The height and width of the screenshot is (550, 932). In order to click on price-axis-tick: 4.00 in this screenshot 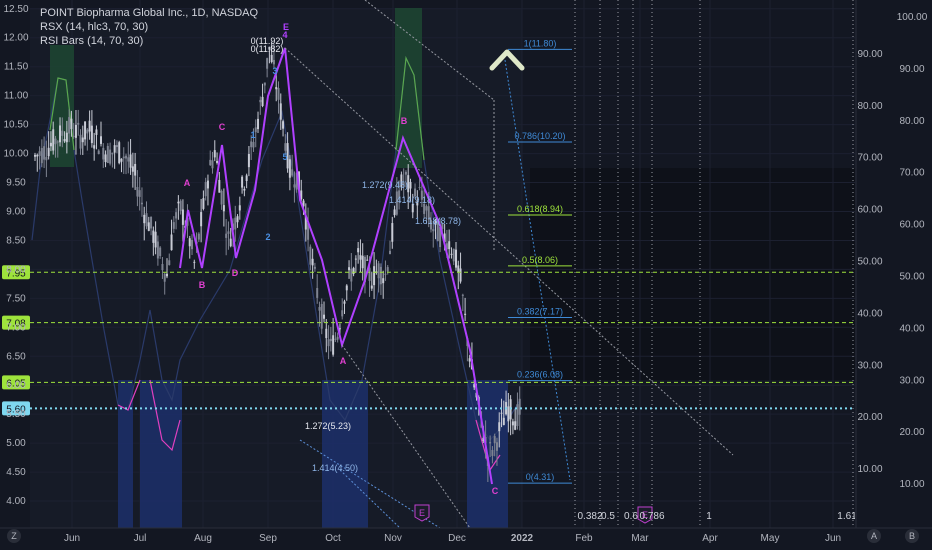, I will do `click(16, 501)`.